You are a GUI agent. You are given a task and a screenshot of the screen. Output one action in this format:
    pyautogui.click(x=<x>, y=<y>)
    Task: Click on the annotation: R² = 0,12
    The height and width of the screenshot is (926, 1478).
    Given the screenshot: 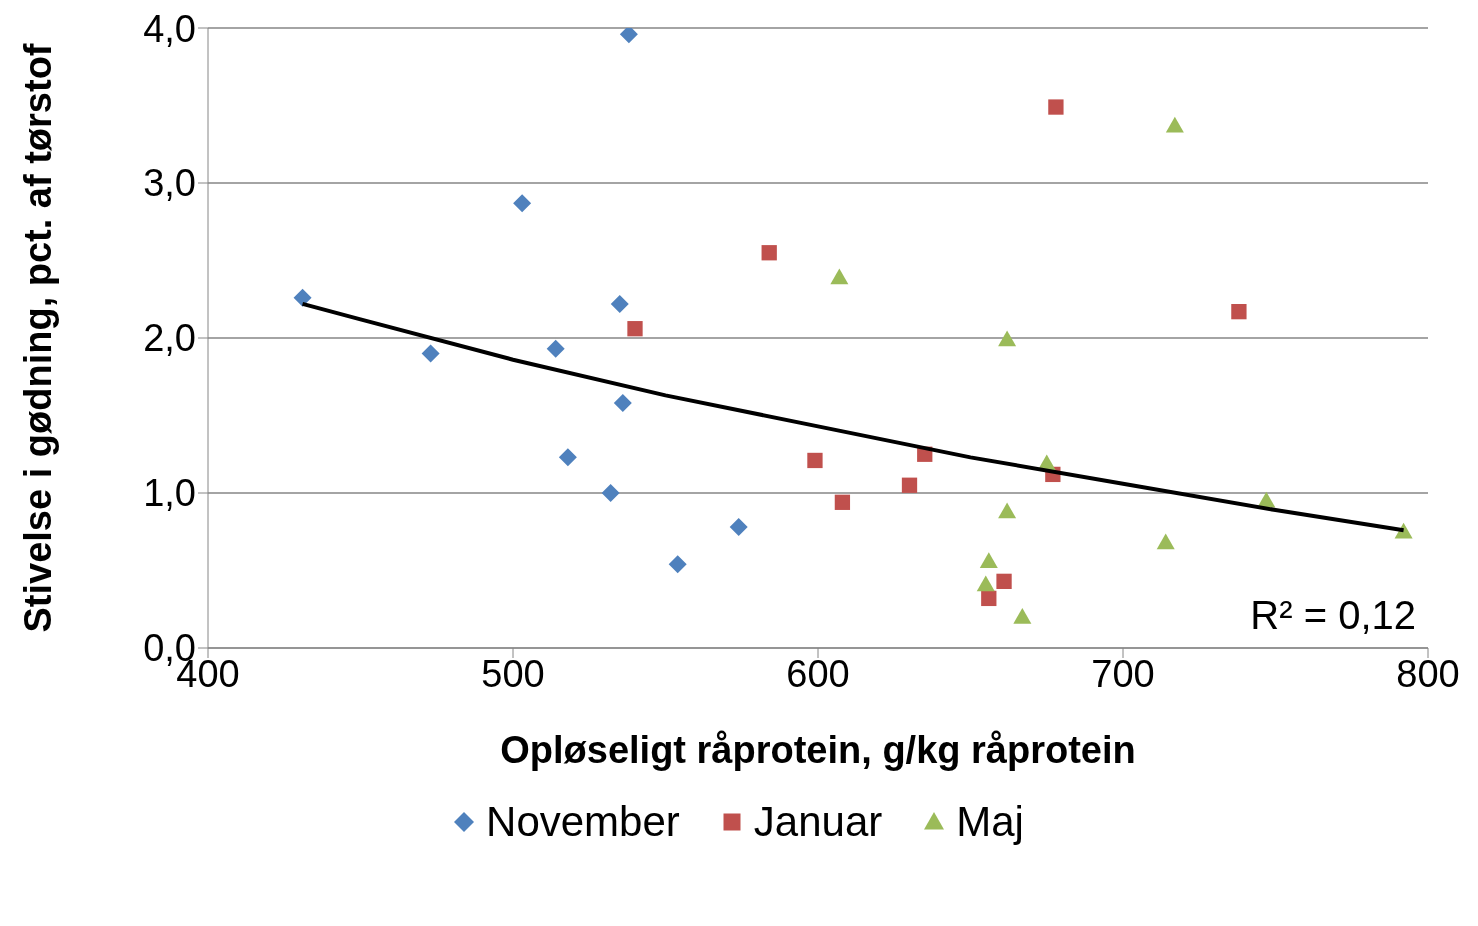 What is the action you would take?
    pyautogui.click(x=1333, y=615)
    